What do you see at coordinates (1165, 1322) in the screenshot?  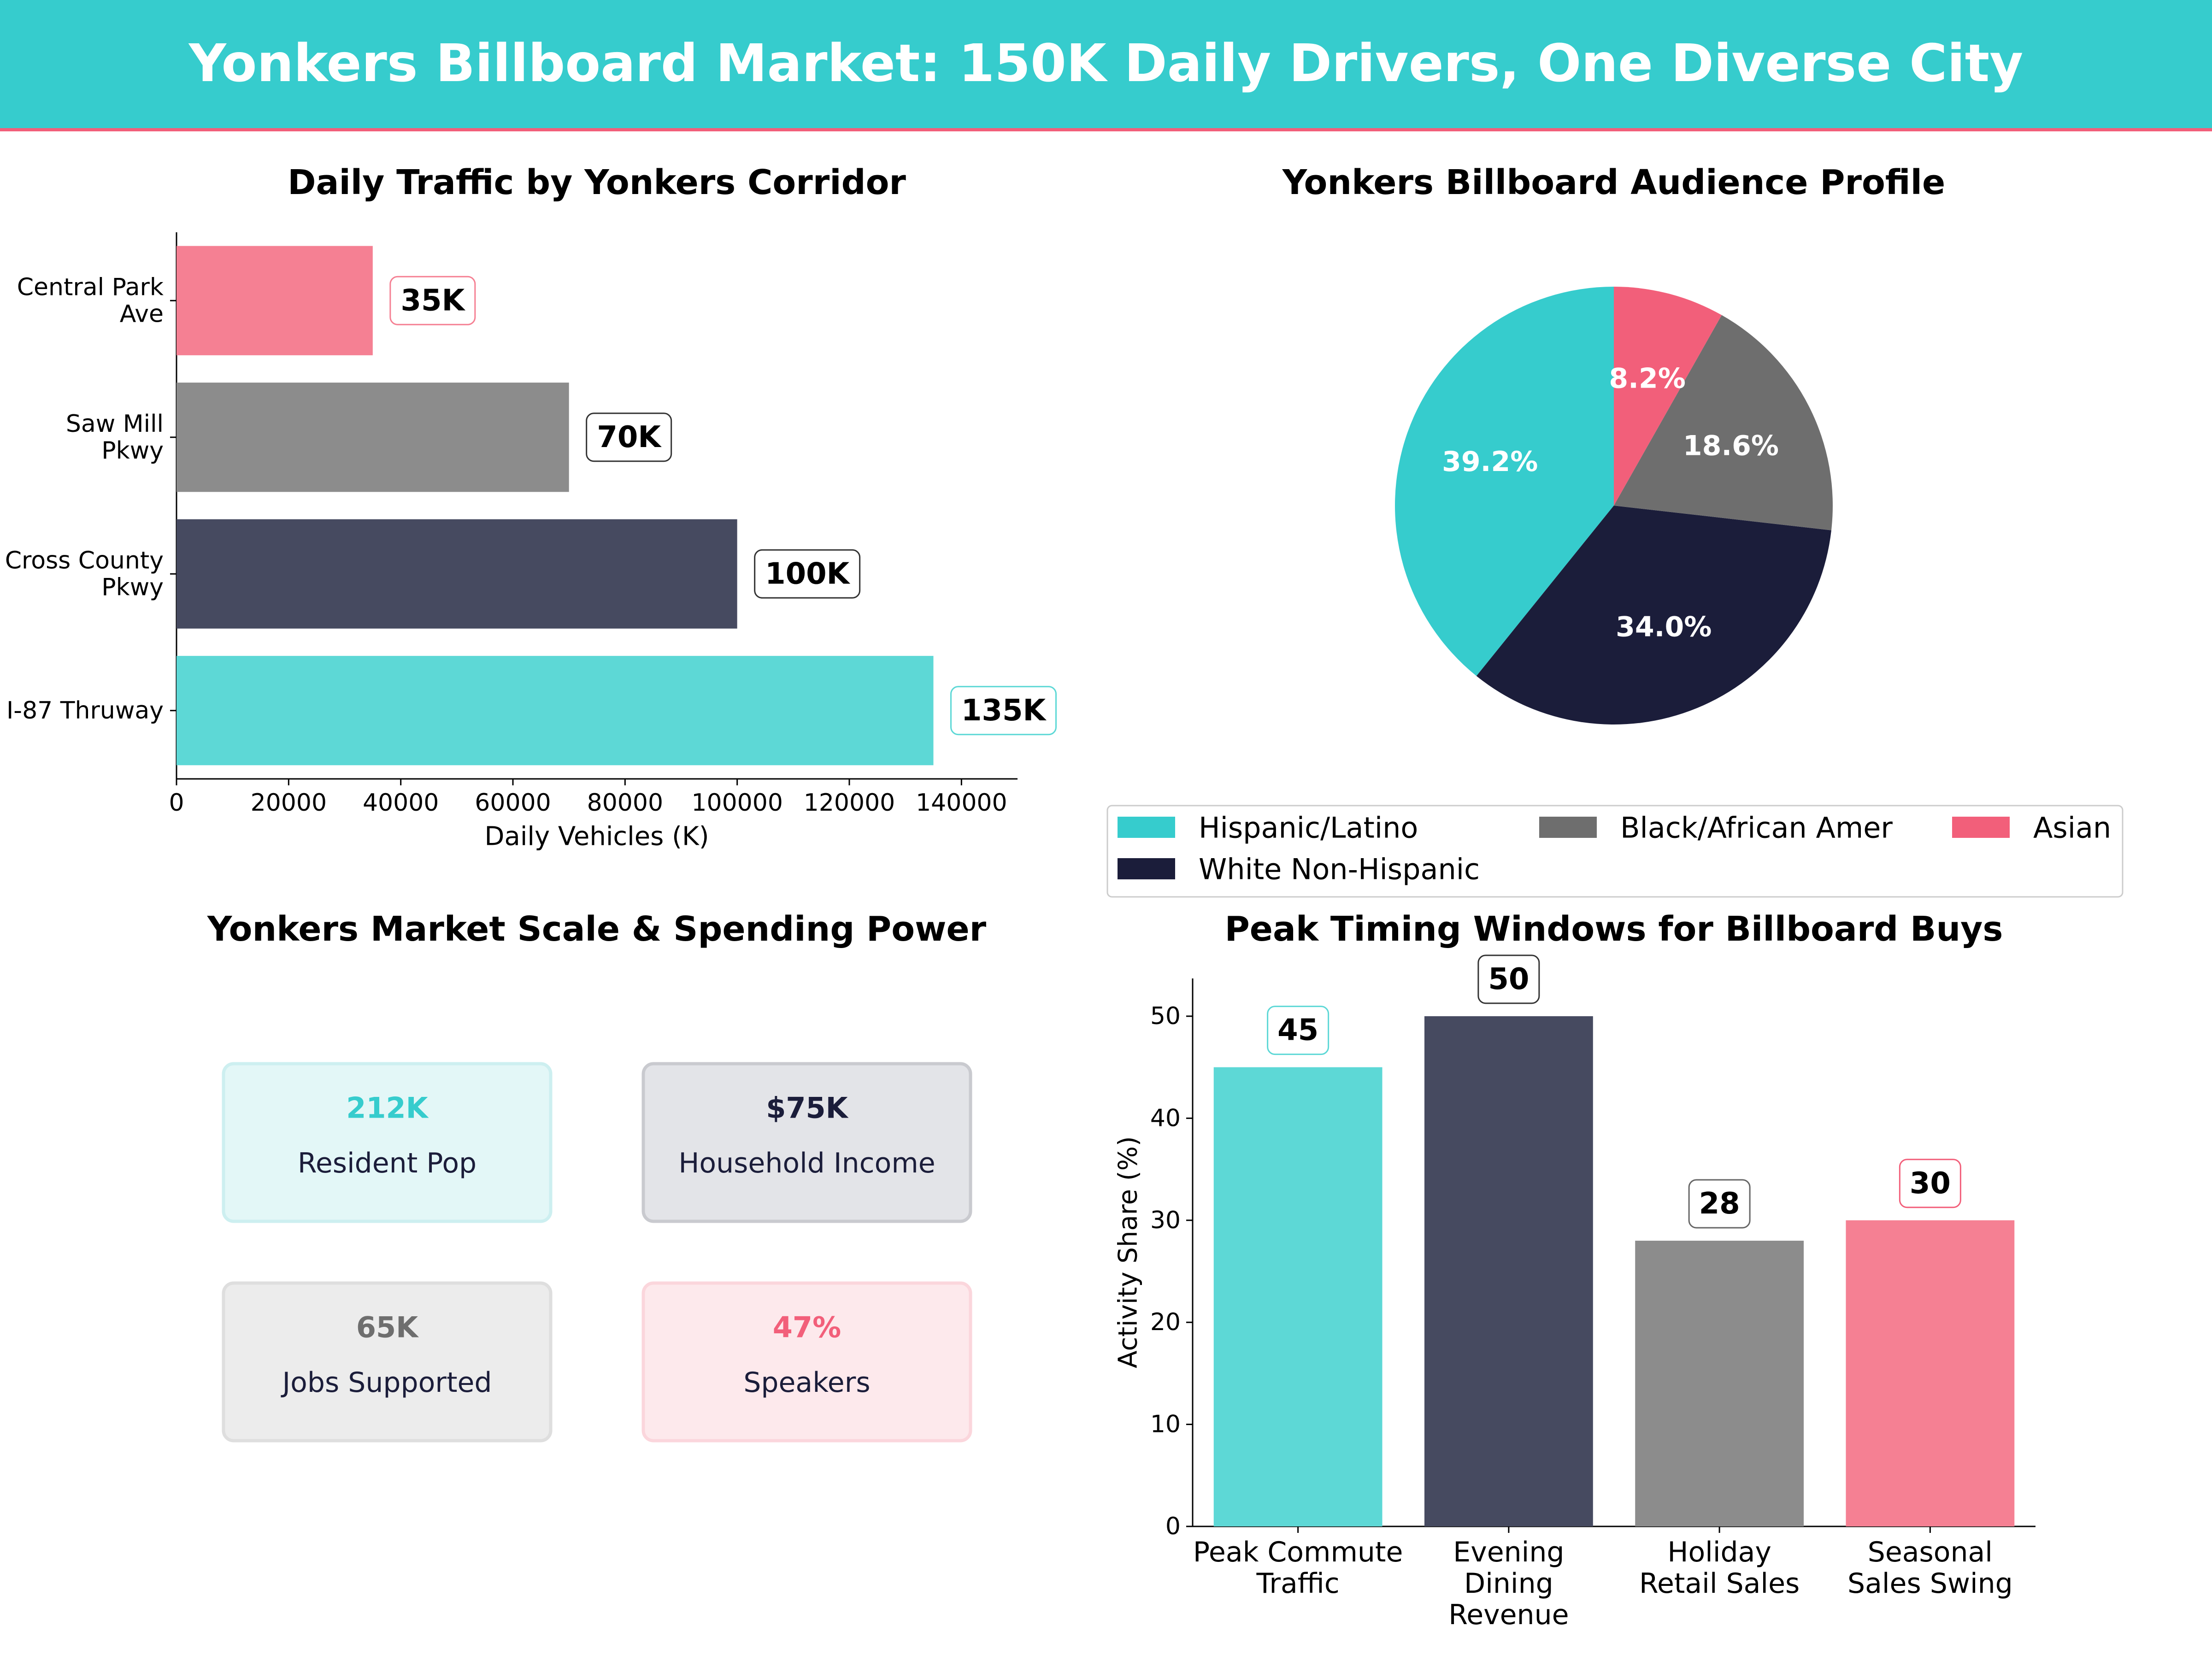 I see `y-tick-label: 20` at bounding box center [1165, 1322].